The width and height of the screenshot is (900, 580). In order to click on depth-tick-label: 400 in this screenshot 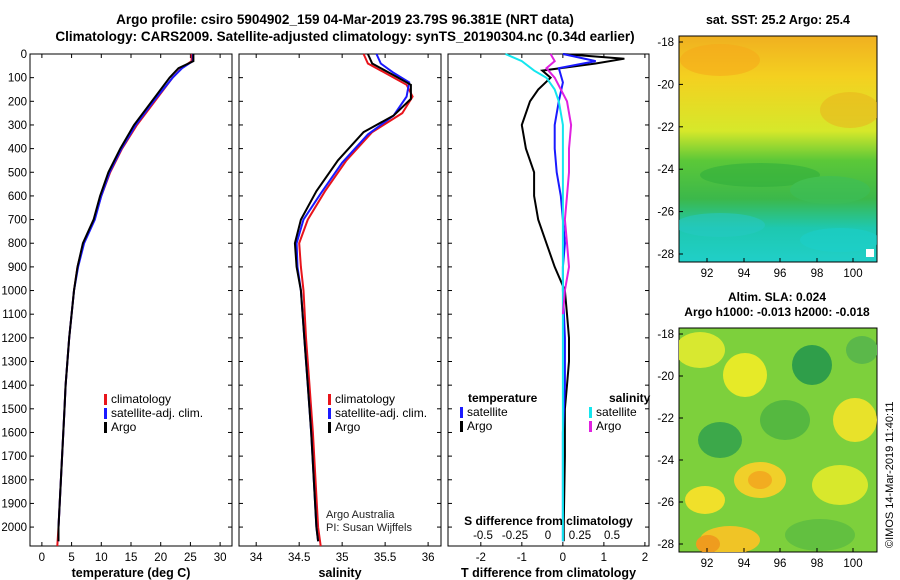, I will do `click(17, 150)`.